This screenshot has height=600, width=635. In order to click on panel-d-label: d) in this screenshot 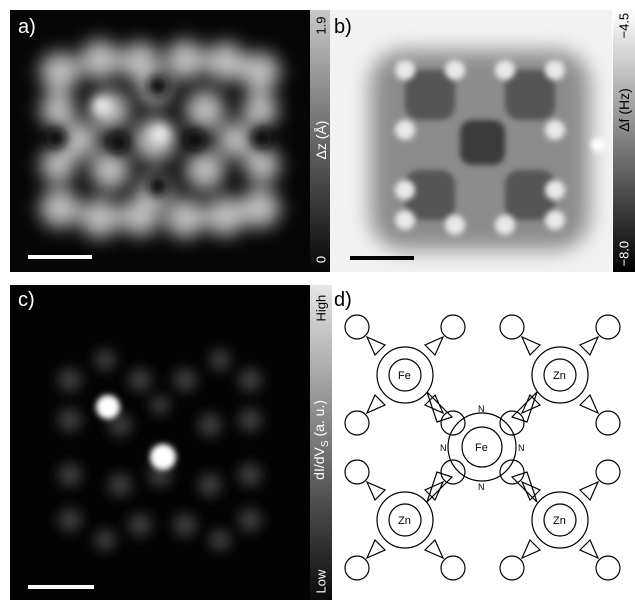, I will do `click(343, 300)`.